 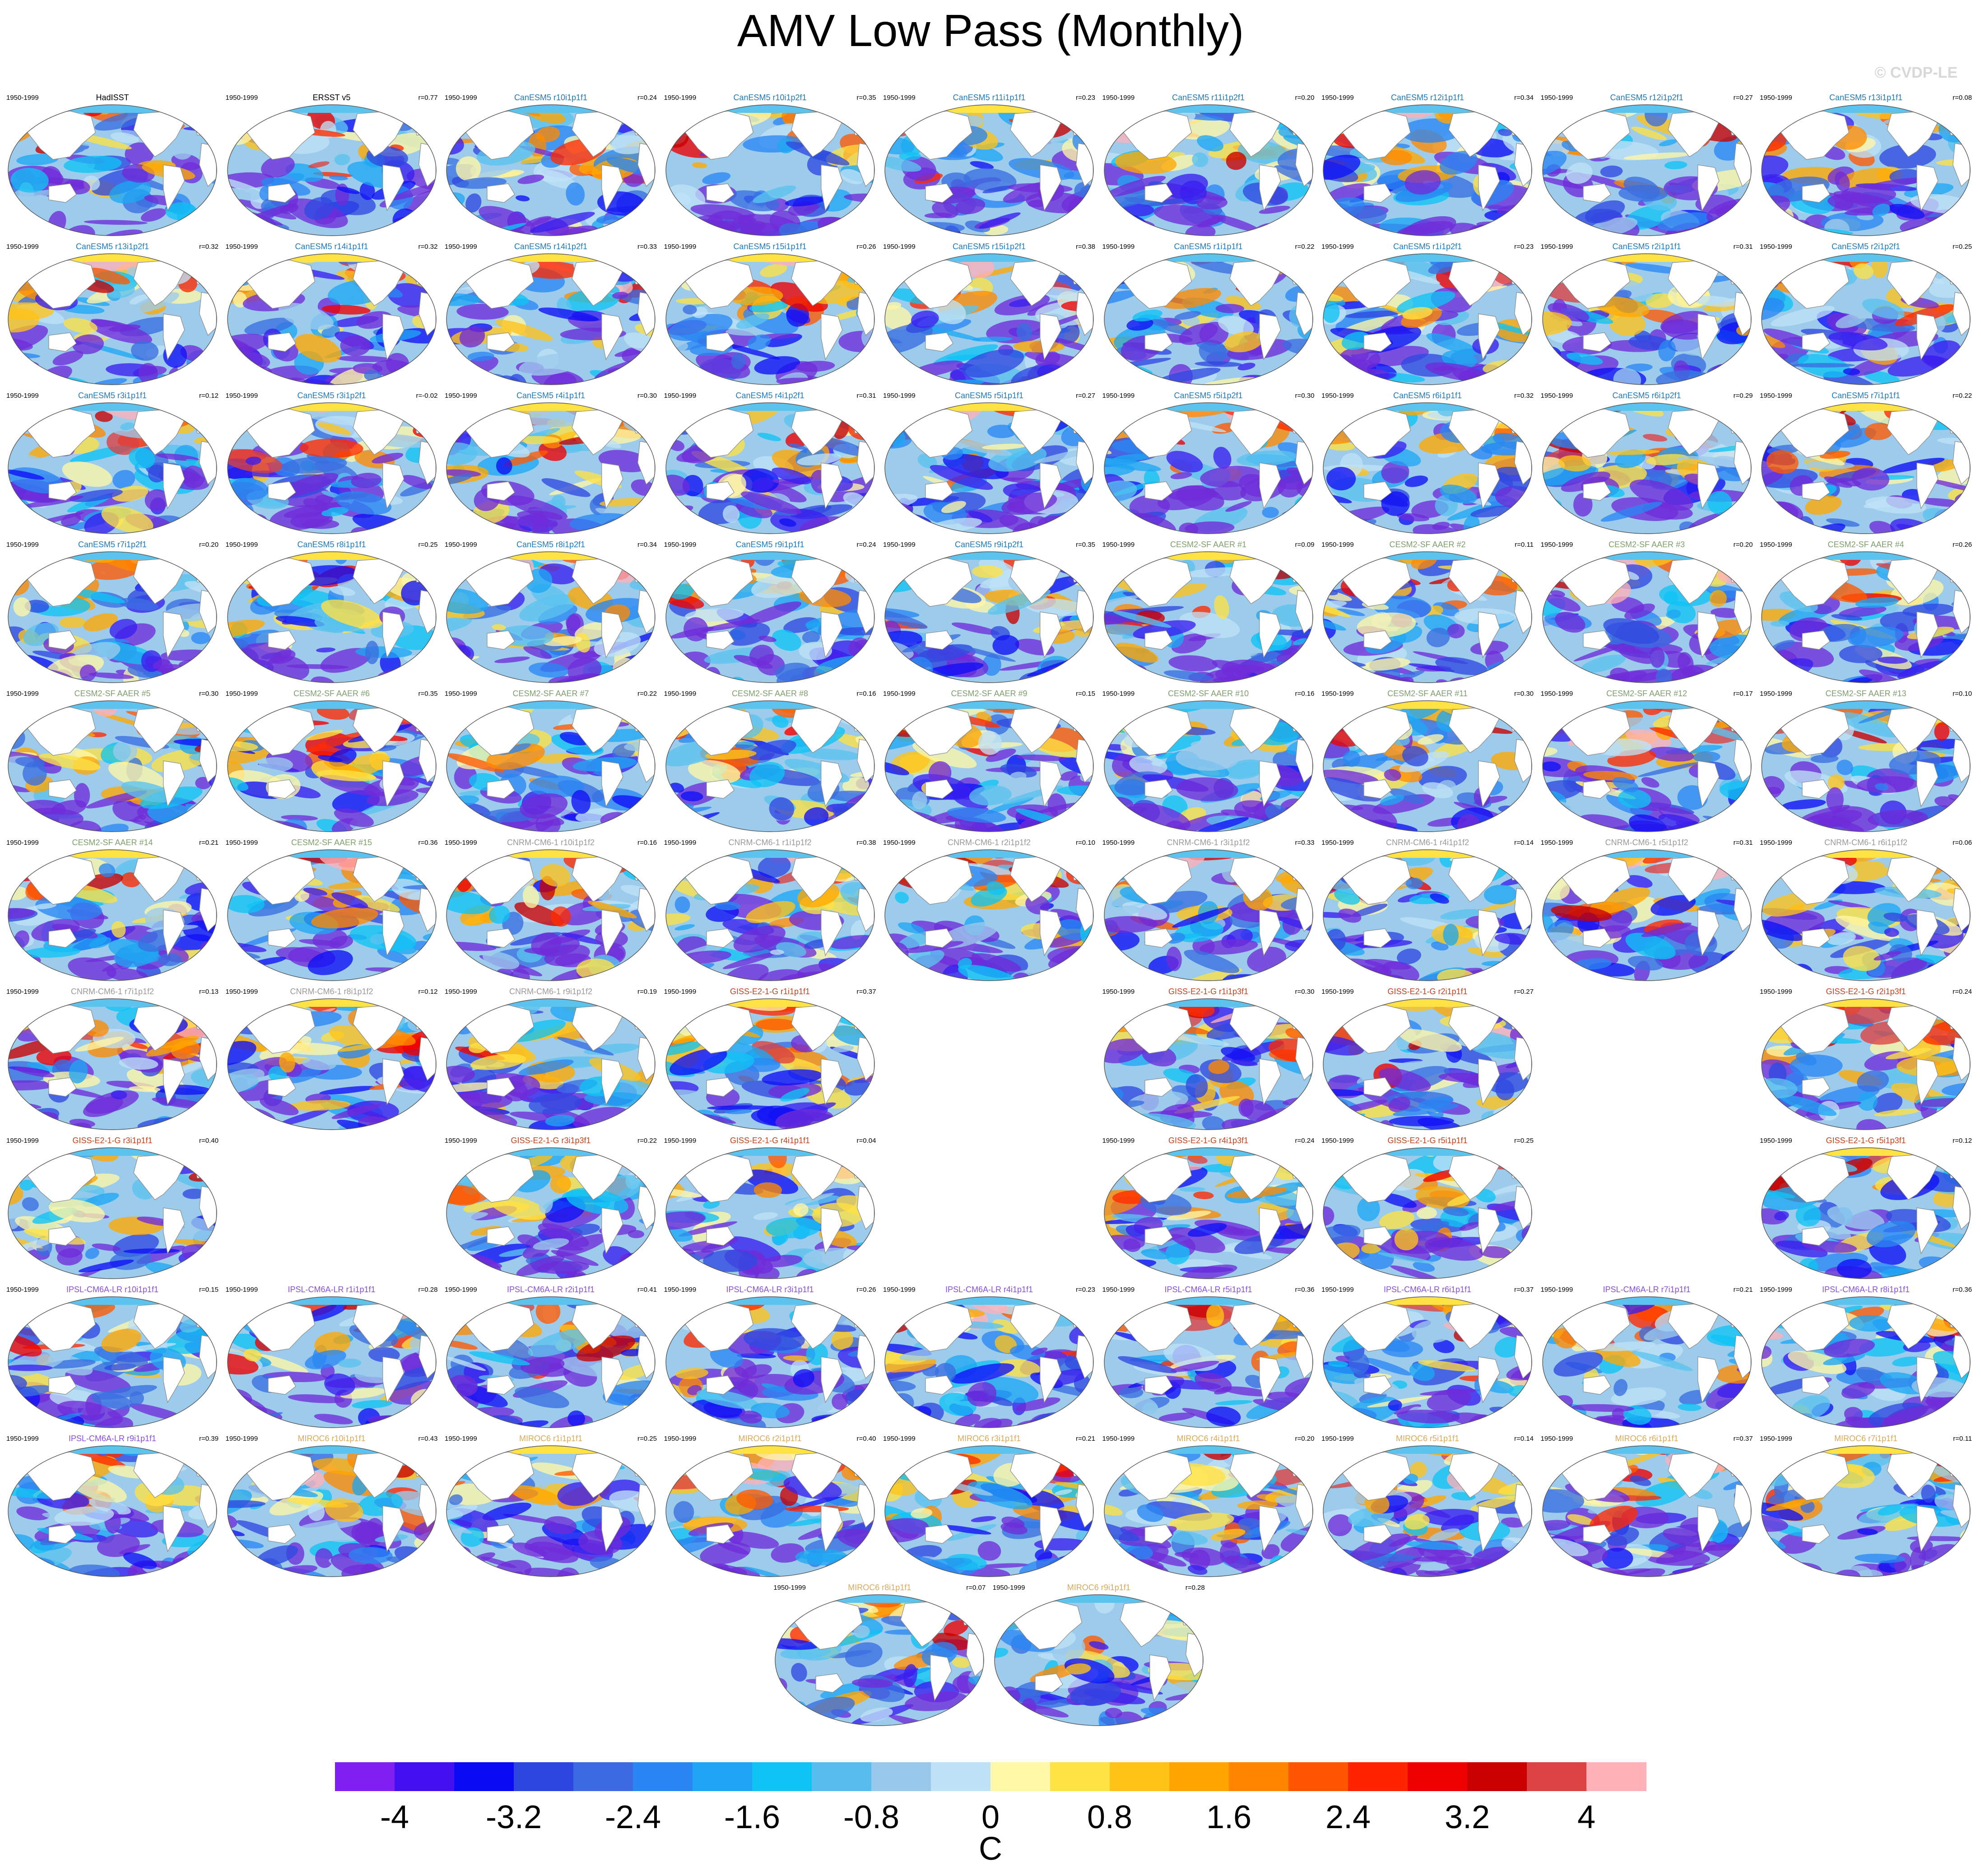 I want to click on map-panel: 1950-1999 CanESM5 r1i1p2f1 r=0.23, so click(x=1427, y=314).